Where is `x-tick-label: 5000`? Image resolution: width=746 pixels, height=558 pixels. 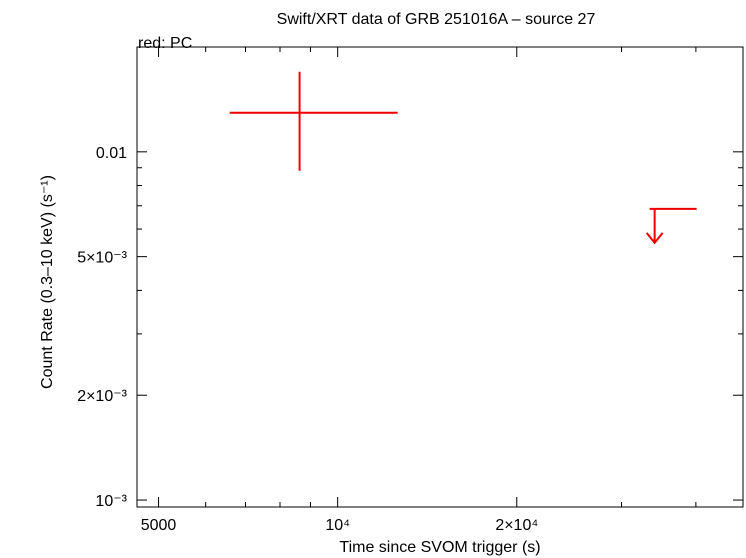
x-tick-label: 5000 is located at coordinates (159, 525).